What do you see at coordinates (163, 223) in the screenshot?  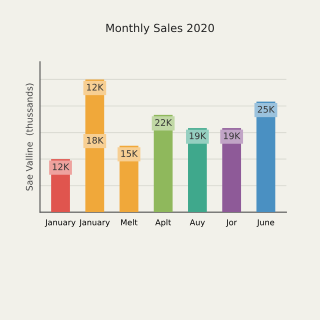 I see `x-tick-label: Aplt` at bounding box center [163, 223].